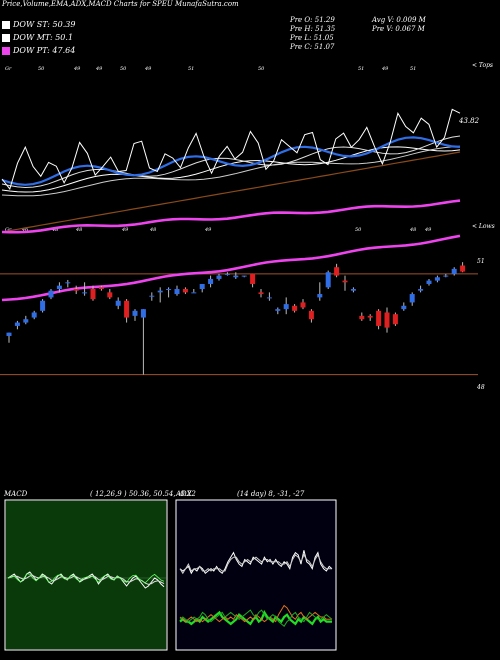 This screenshot has height=660, width=500. What do you see at coordinates (399, 20) in the screenshot?
I see `stat-avg-volume: Avg V: 0.009 M` at bounding box center [399, 20].